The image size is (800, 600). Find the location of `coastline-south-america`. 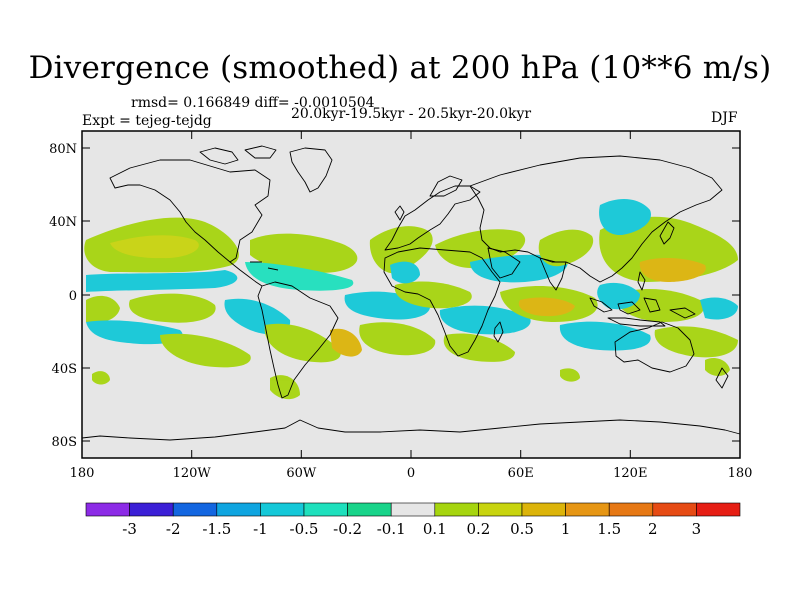

coastline-south-america is located at coordinates (298, 340).